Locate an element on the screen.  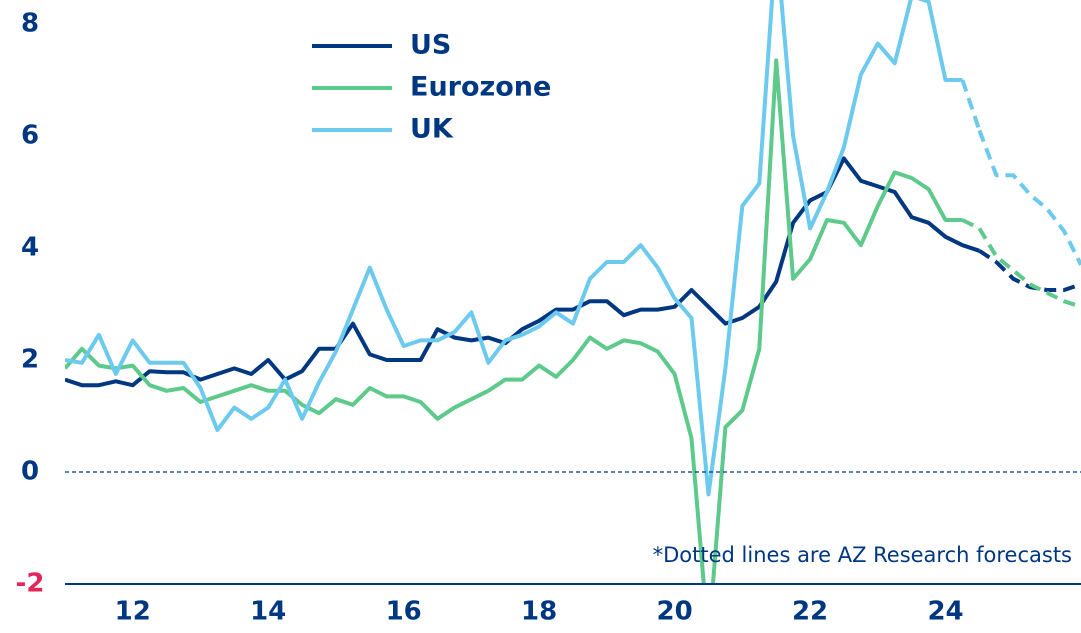
x-tick-label: 14 is located at coordinates (268, 612).